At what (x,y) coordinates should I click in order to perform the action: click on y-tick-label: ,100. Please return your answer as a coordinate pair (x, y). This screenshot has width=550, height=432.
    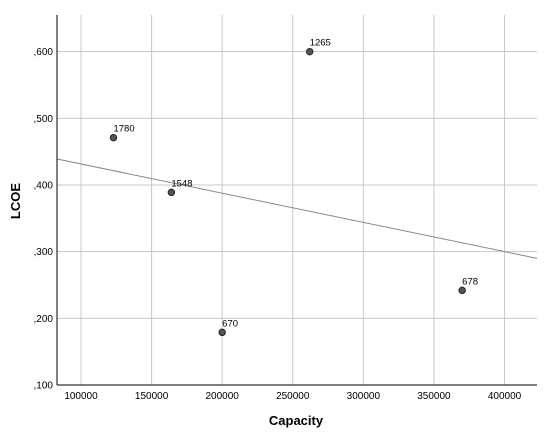
    Looking at the image, I should click on (44, 386).